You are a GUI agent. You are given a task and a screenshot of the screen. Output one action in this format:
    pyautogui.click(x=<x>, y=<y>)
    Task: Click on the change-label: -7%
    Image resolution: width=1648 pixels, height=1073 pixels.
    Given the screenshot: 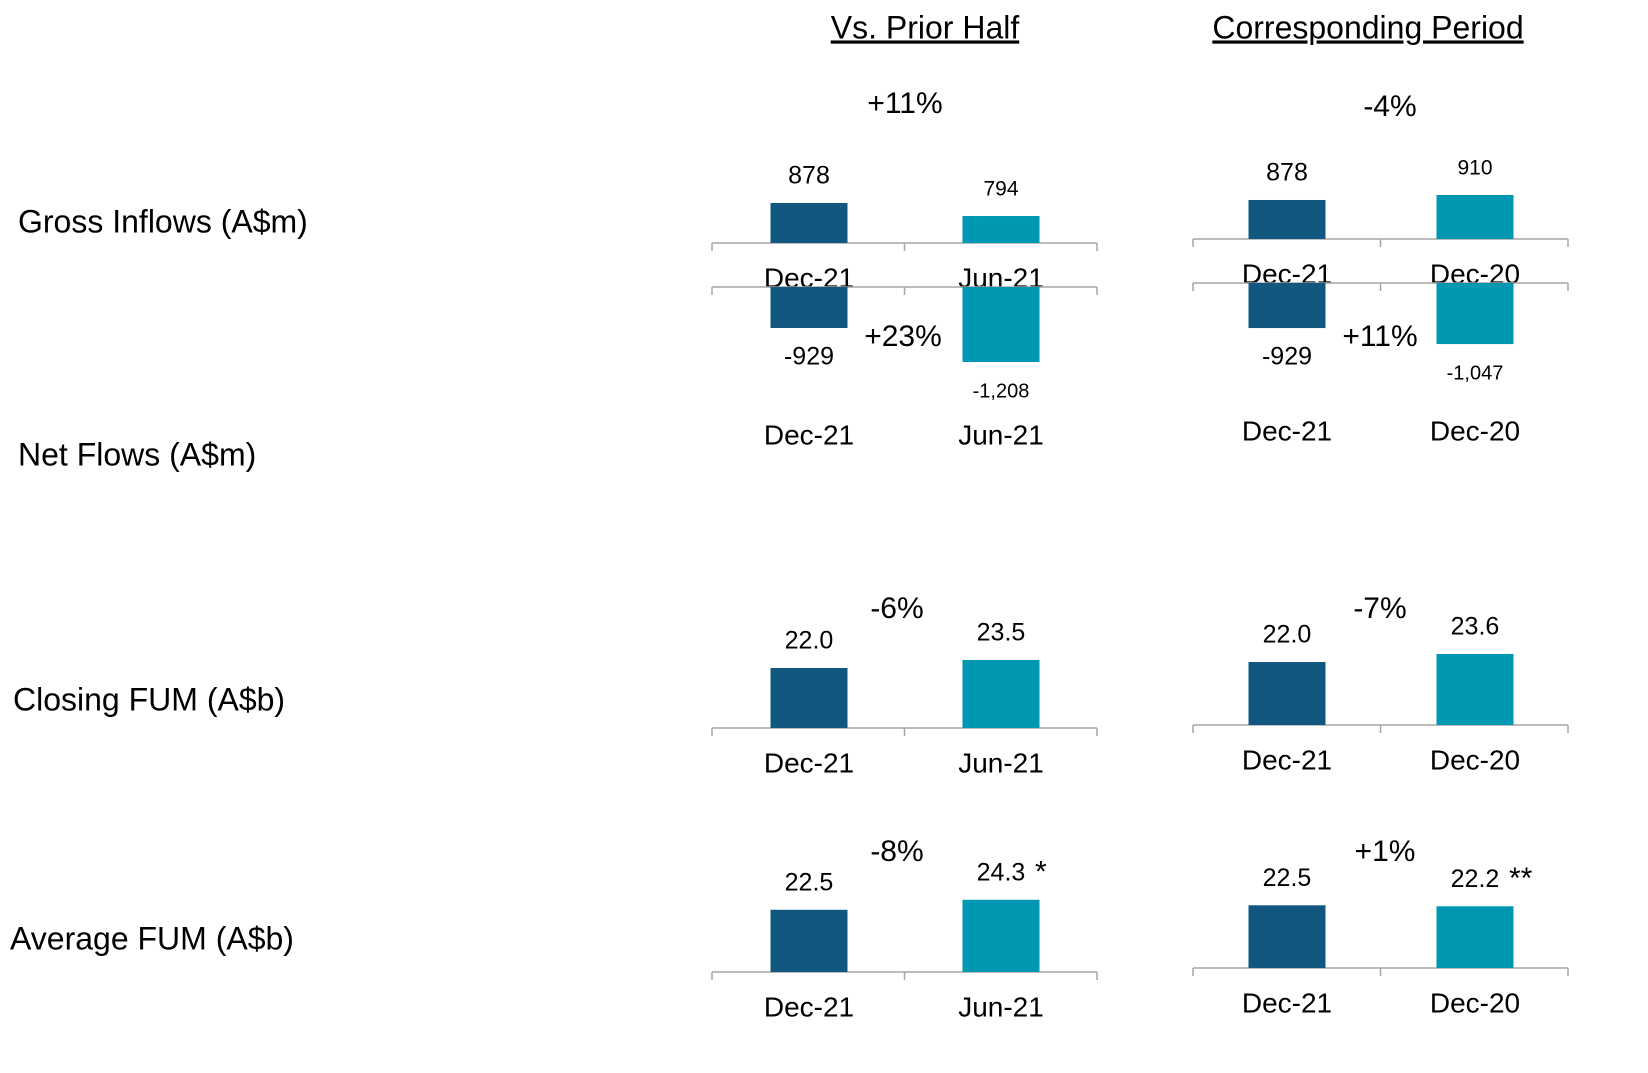 What is the action you would take?
    pyautogui.click(x=1379, y=608)
    